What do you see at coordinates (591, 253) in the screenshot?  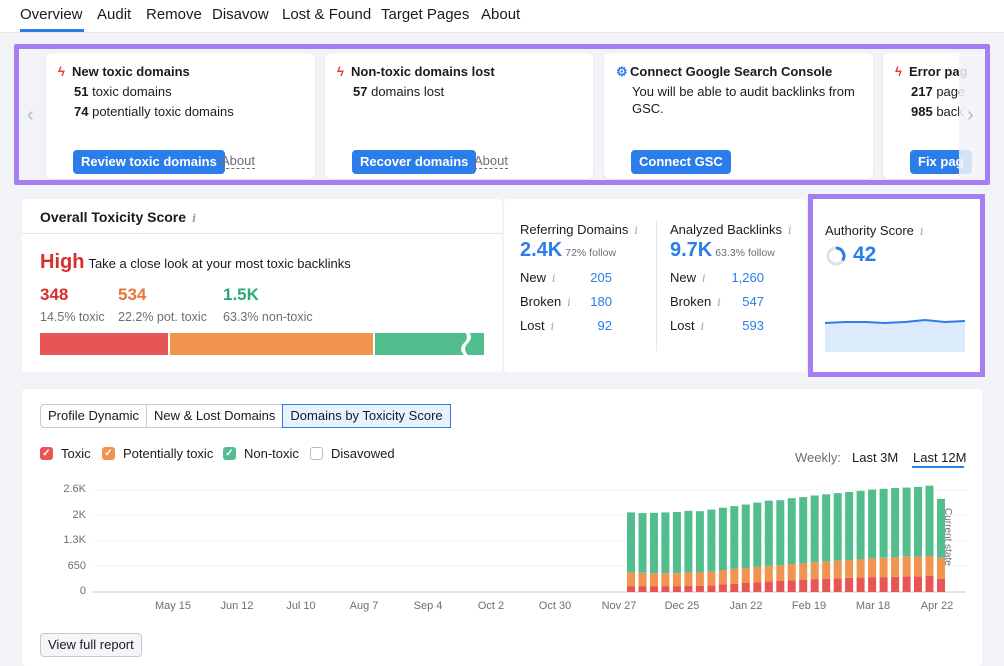 I see `referring-follow: 72% follow` at bounding box center [591, 253].